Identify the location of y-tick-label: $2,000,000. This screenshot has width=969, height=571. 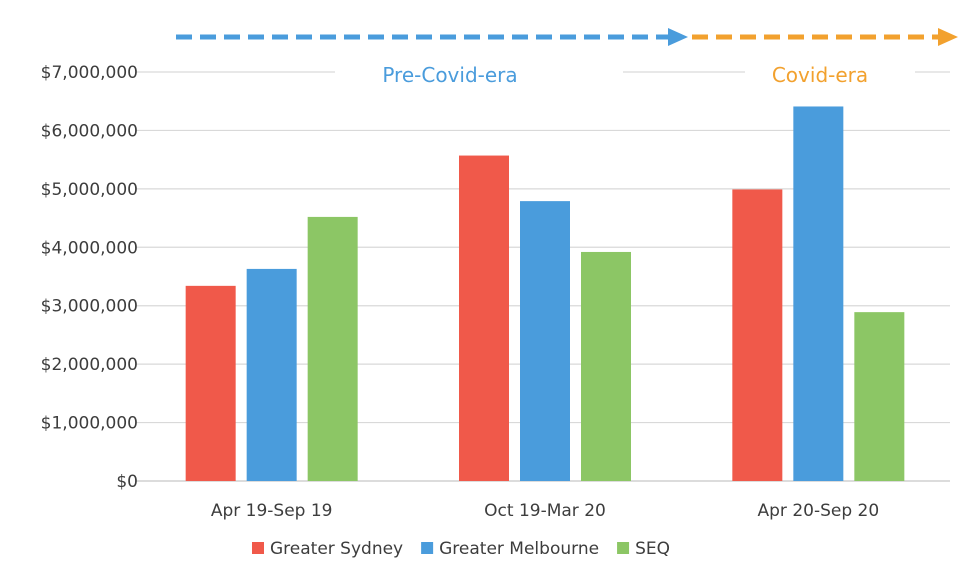
(89, 365).